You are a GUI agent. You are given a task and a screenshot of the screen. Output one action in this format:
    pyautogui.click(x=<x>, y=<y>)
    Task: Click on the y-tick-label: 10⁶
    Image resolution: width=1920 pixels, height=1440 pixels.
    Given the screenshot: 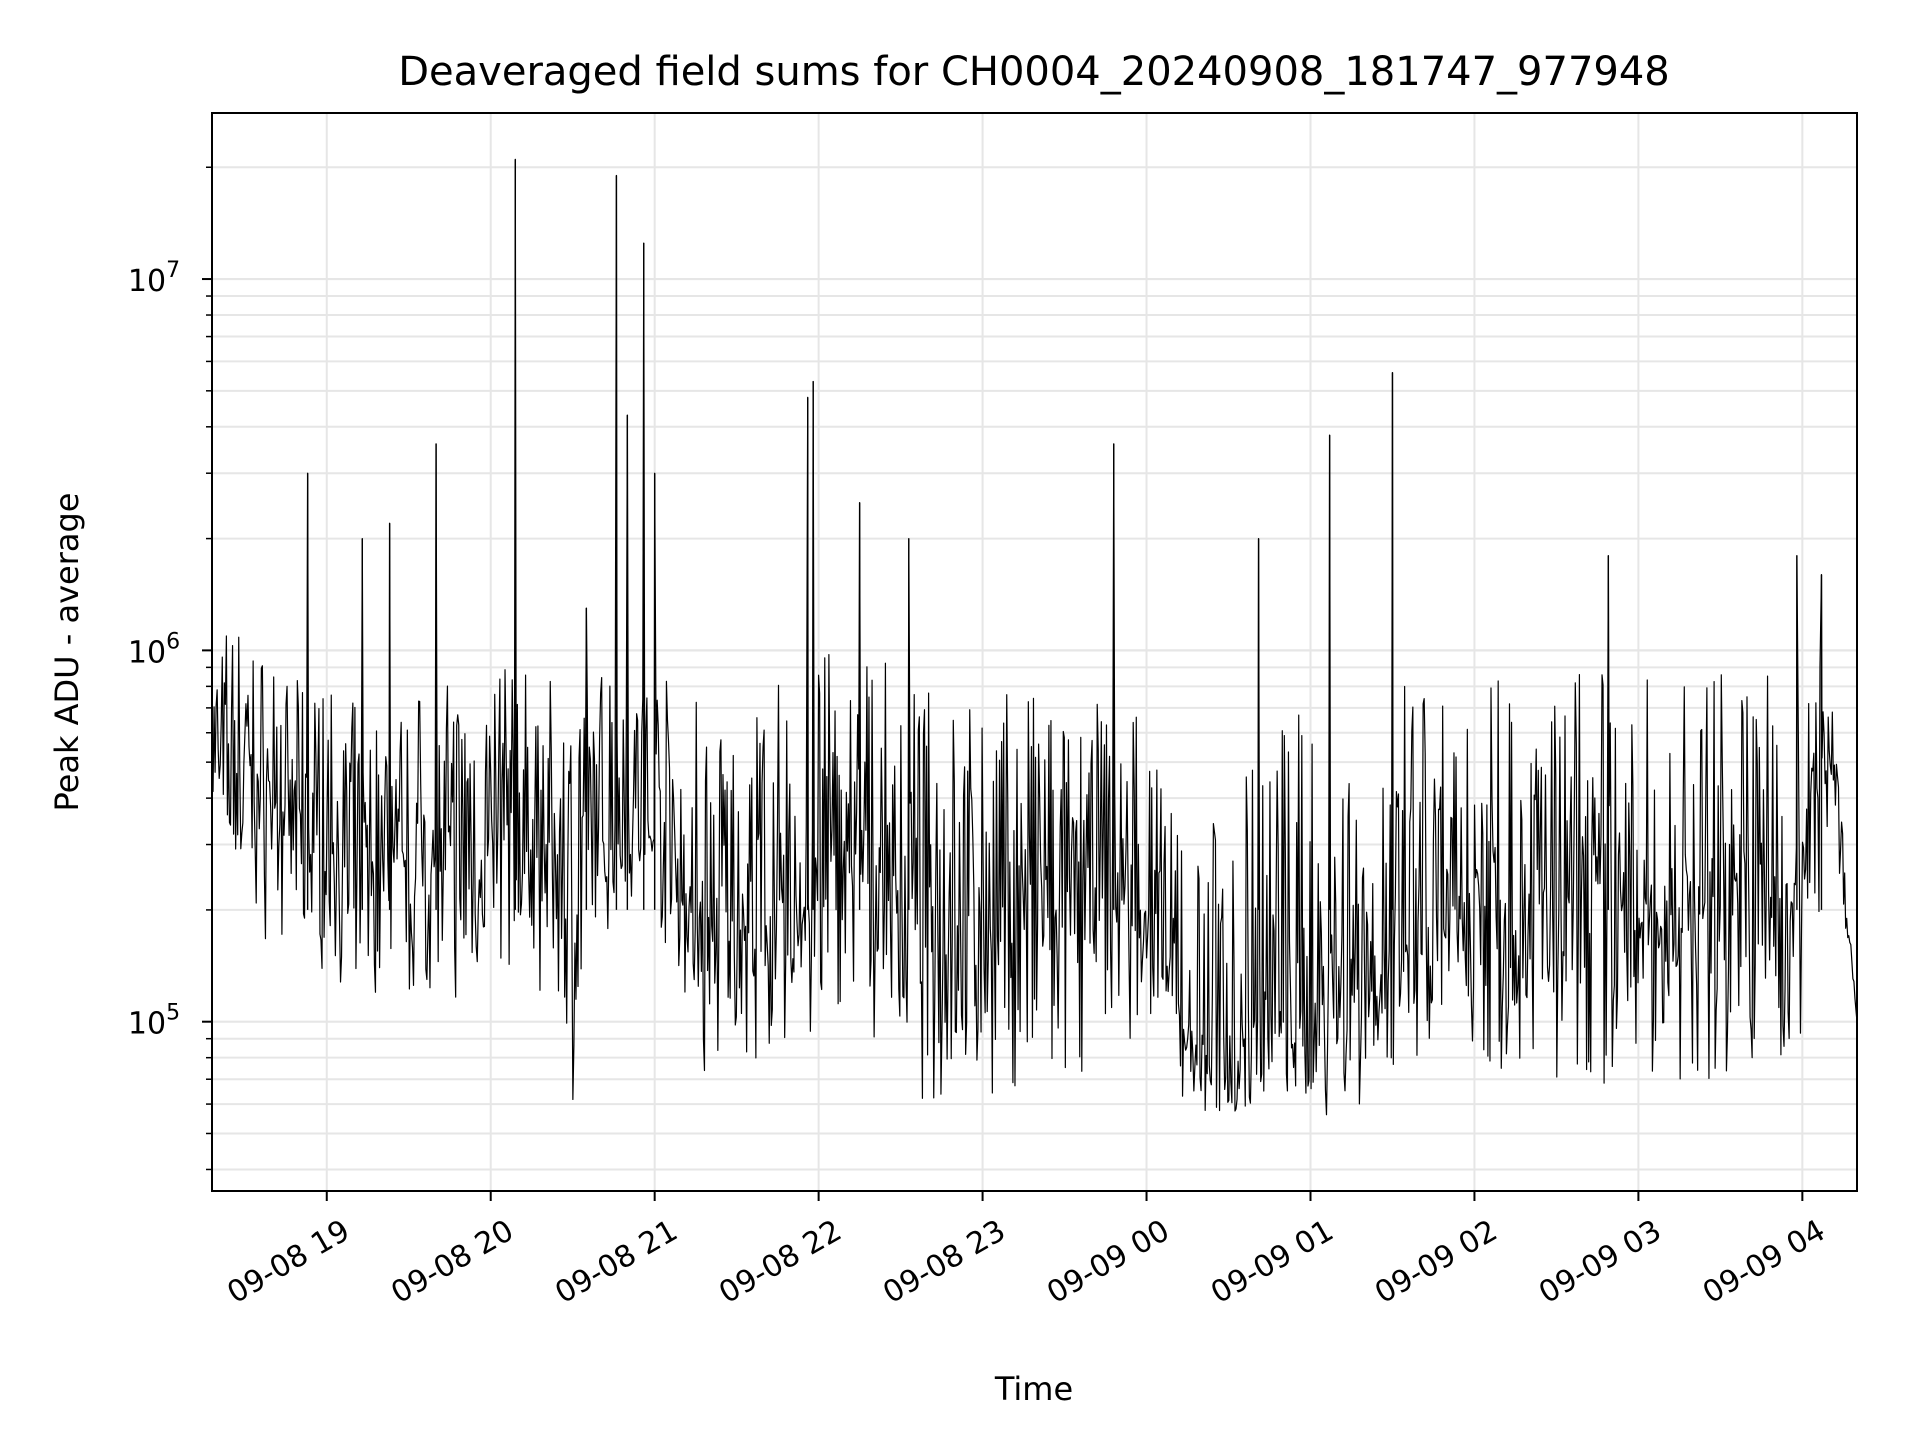 What is the action you would take?
    pyautogui.click(x=154, y=649)
    